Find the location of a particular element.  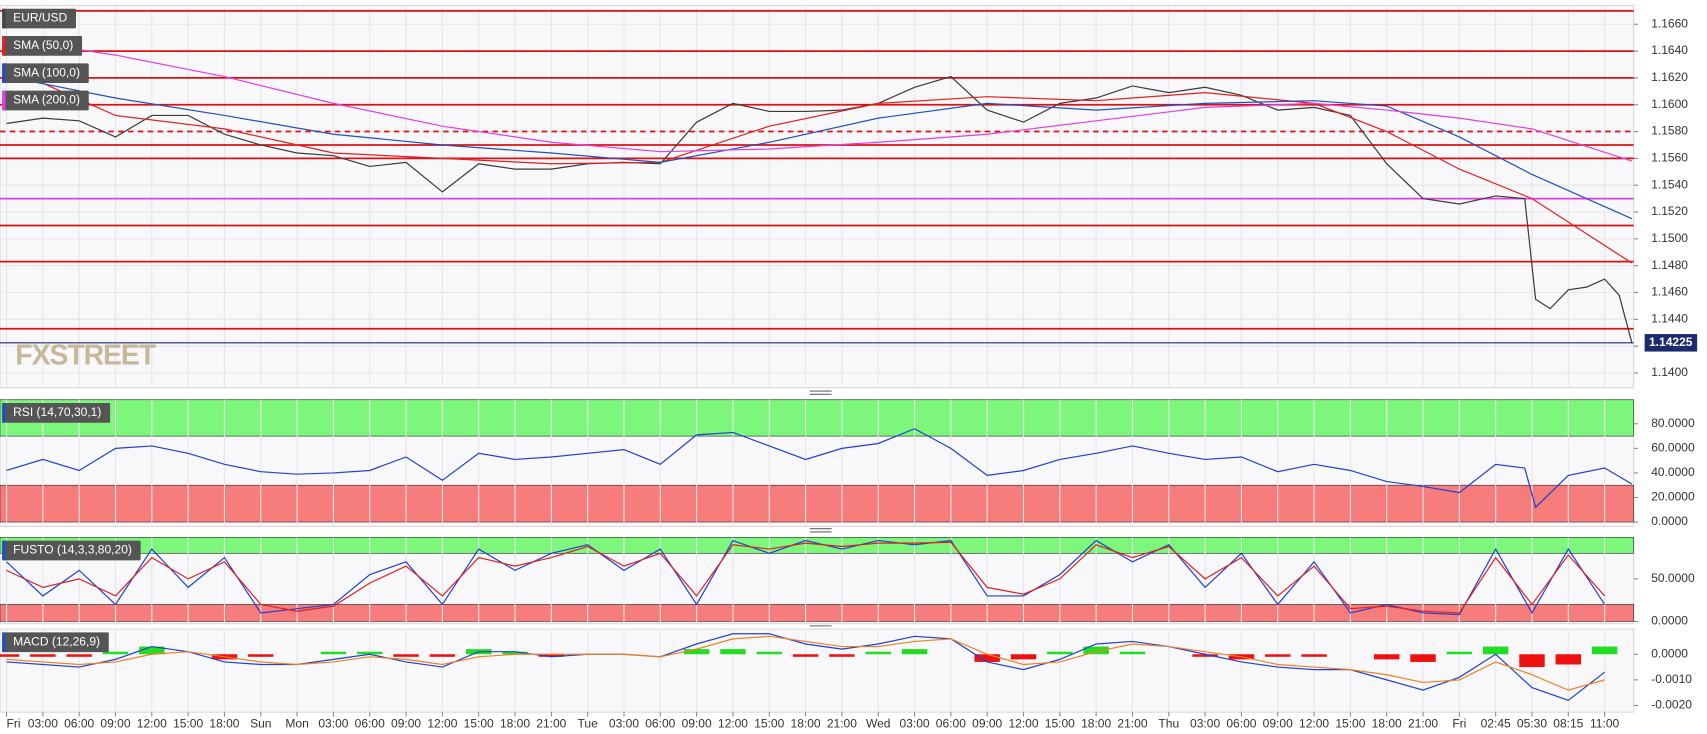

y-tick-label: 1.1400 is located at coordinates (1669, 372).